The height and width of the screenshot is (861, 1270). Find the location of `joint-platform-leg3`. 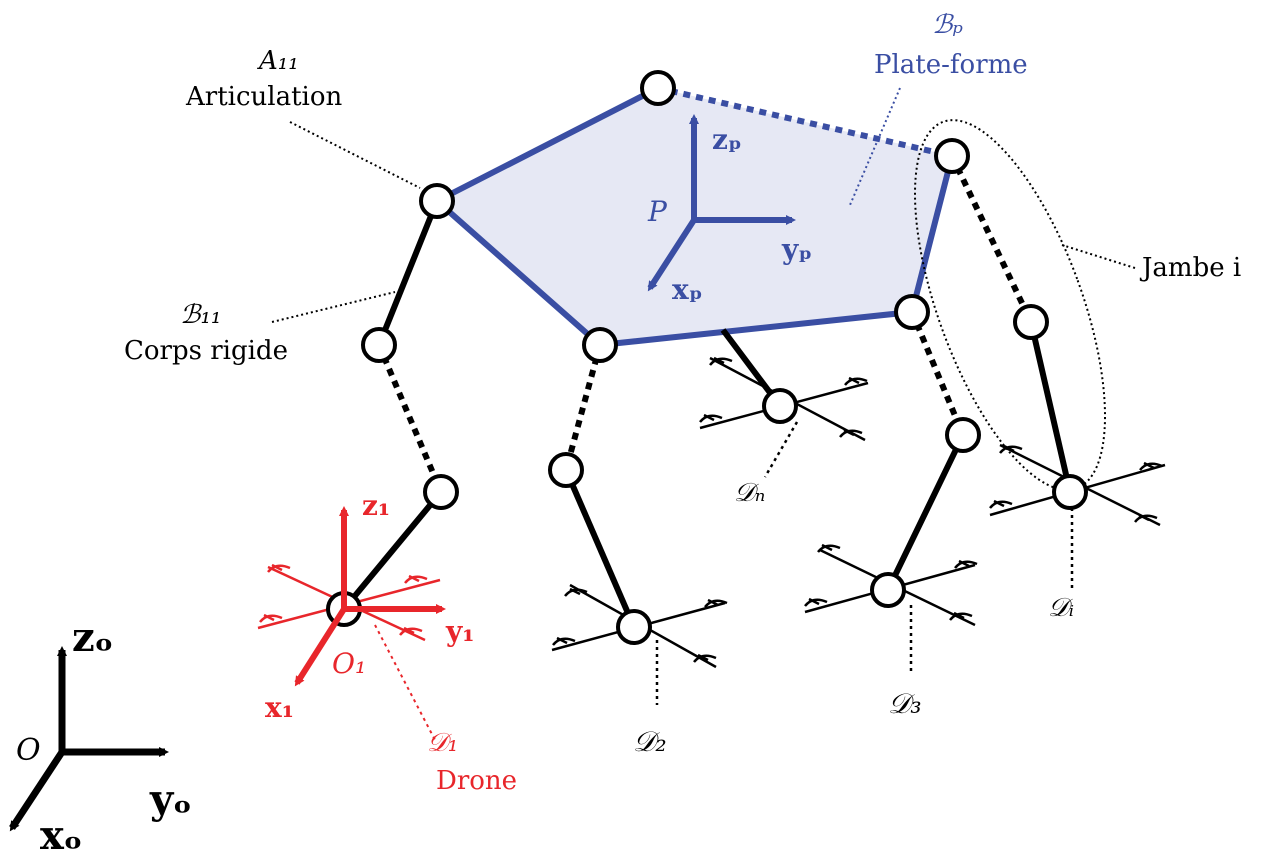

joint-platform-leg3 is located at coordinates (912, 312).